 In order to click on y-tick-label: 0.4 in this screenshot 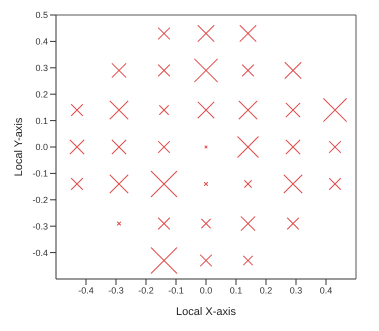, I will do `click(41, 41)`.